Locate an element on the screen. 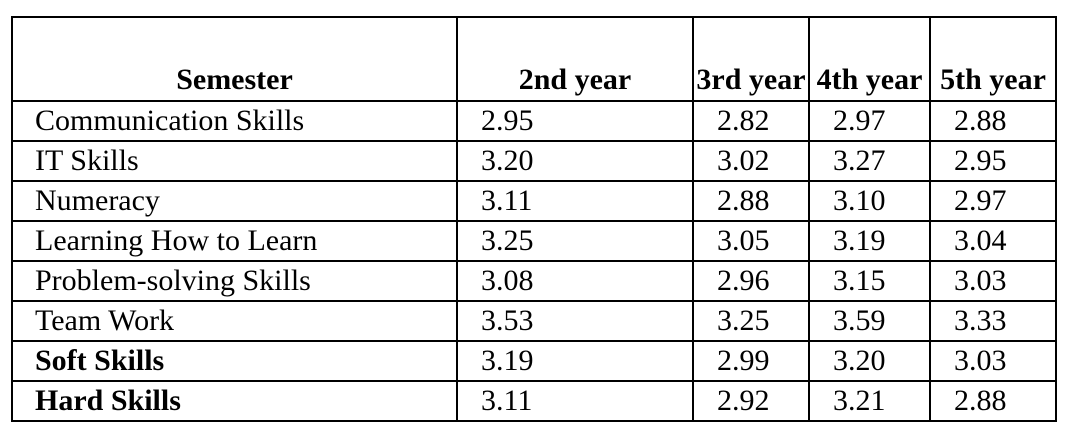 This screenshot has width=1071, height=426. table-row: Soft Skills 3.19 2.99 3.20 3.03 is located at coordinates (534, 361).